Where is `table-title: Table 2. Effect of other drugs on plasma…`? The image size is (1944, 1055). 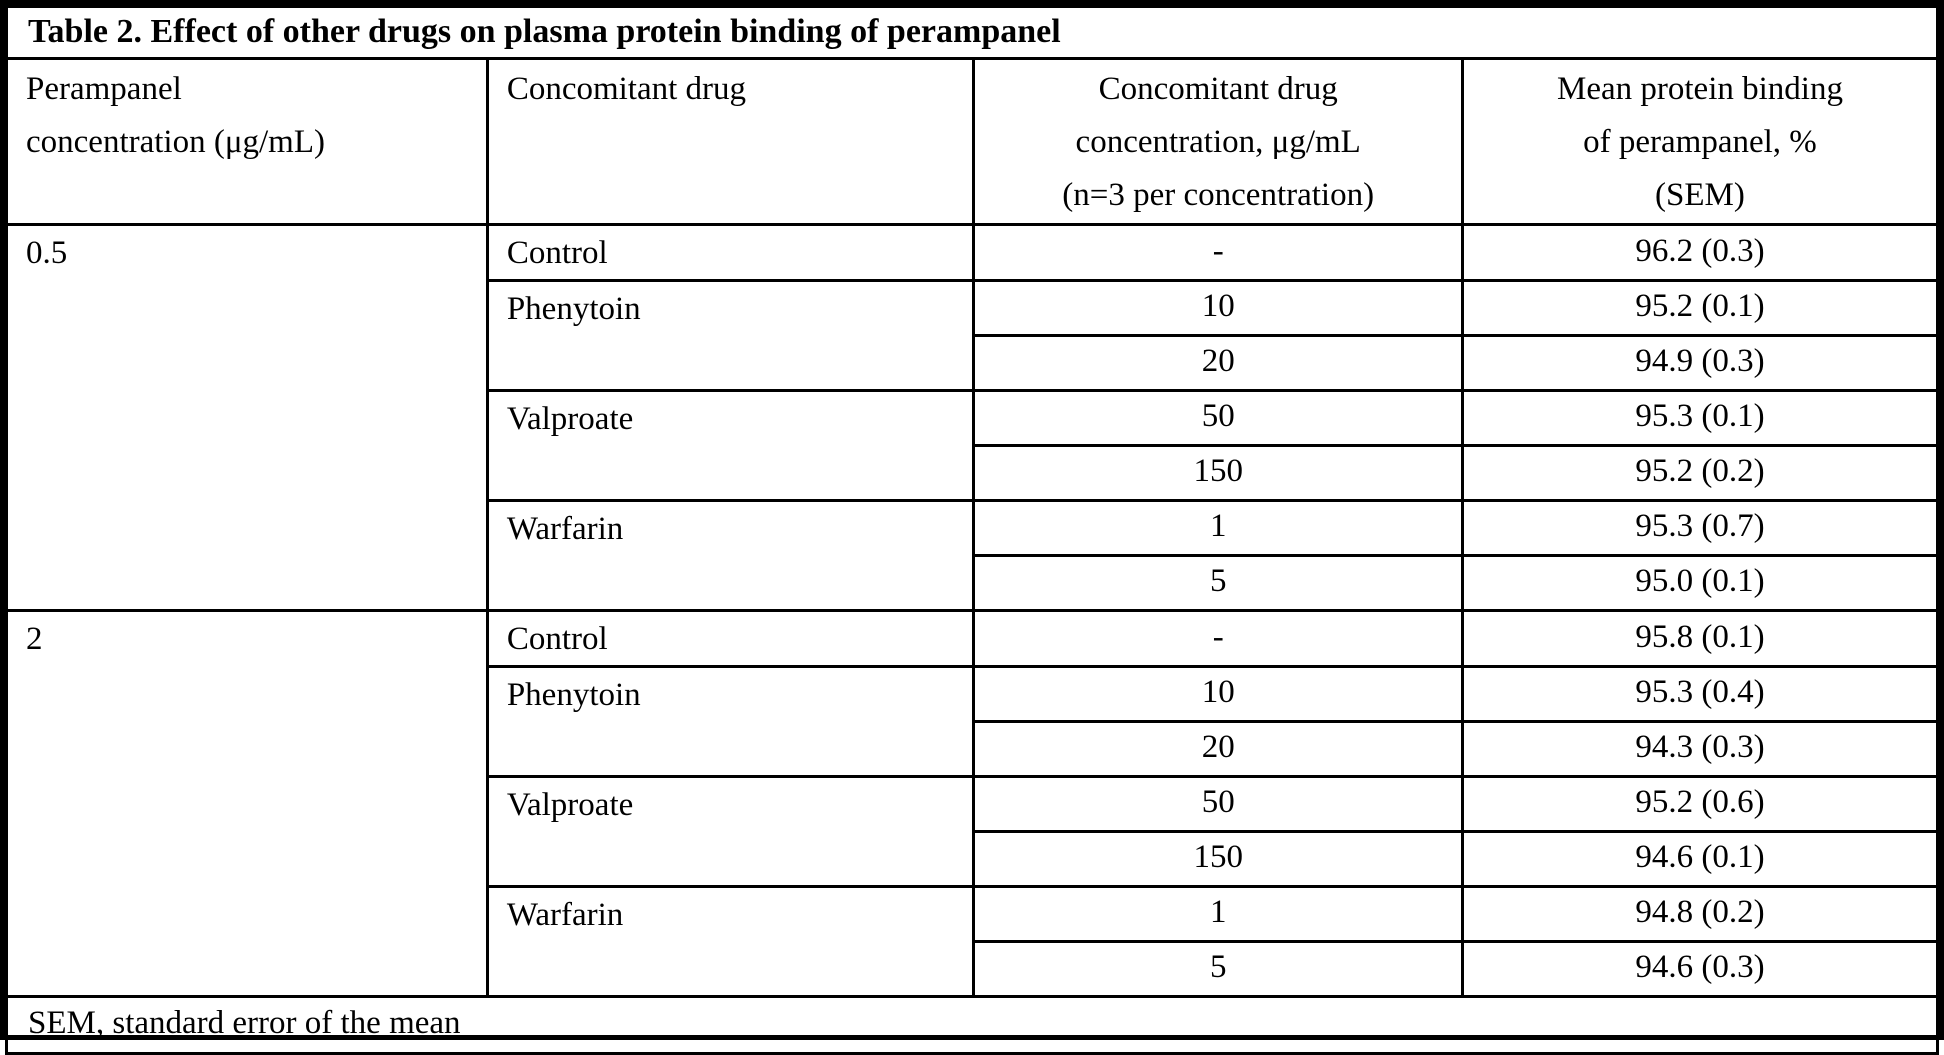 table-title: Table 2. Effect of other drugs on plasma… is located at coordinates (972, 32).